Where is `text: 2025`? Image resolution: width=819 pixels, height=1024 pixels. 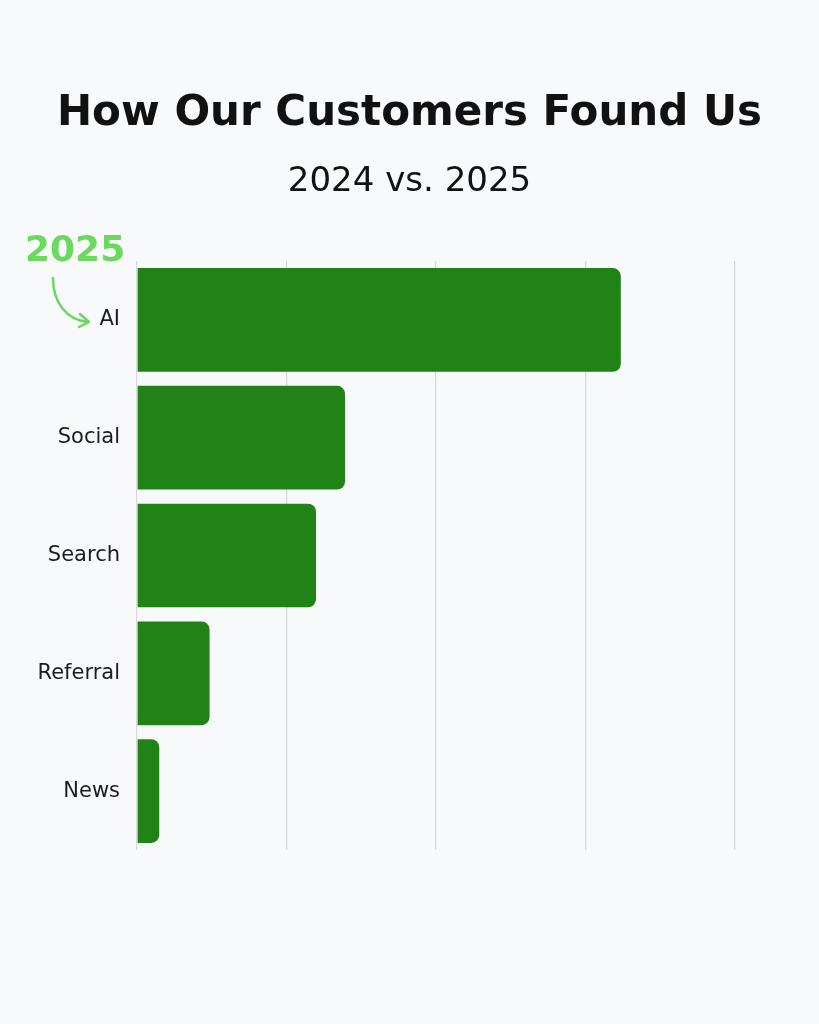 text: 2025 is located at coordinates (75, 248).